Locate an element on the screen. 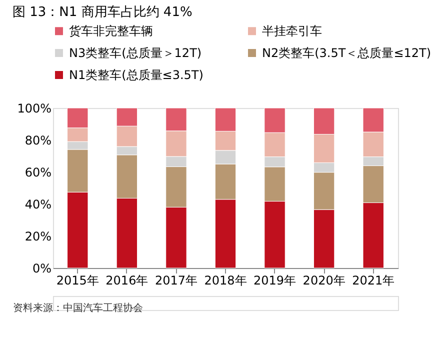  legend-label: N2类整车(3.5T＜总质量≤12T) is located at coordinates (347, 53).